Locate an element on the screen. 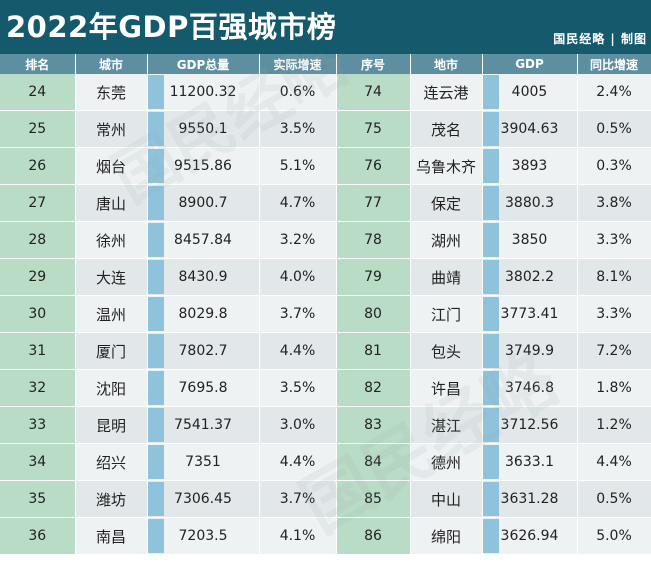 The image size is (651, 580). gdp-cell: 7306.45 is located at coordinates (203, 499).